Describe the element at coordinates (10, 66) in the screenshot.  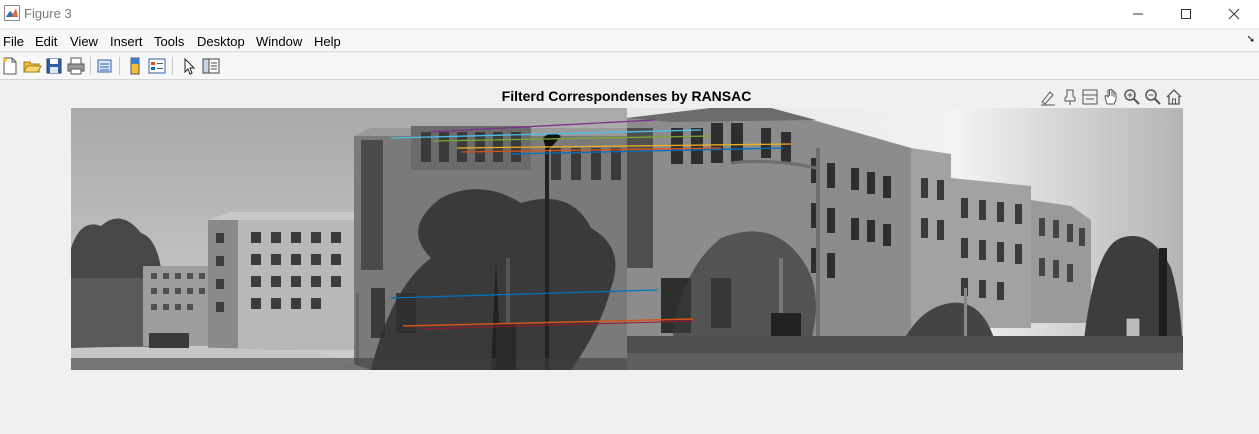
I see `new-figure-icon` at that location.